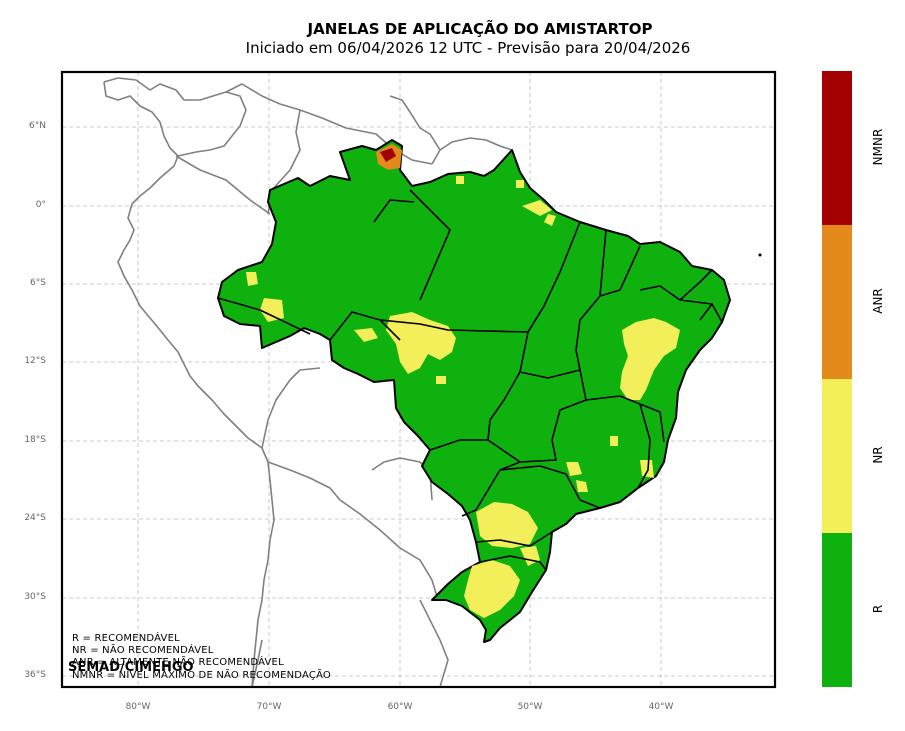 This screenshot has width=905, height=731. I want to click on lon-label: 70°W, so click(269, 707).